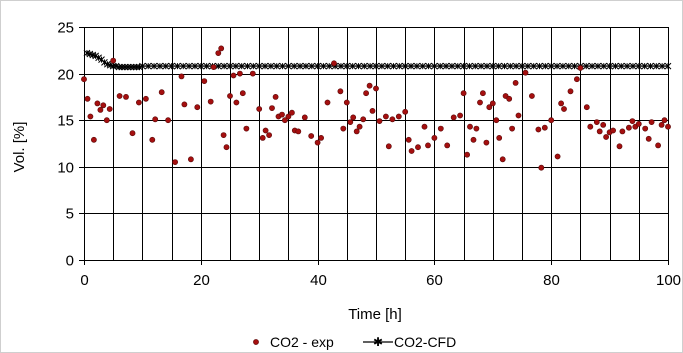 This screenshot has width=683, height=353. I want to click on x-tick-label: 40, so click(318, 280).